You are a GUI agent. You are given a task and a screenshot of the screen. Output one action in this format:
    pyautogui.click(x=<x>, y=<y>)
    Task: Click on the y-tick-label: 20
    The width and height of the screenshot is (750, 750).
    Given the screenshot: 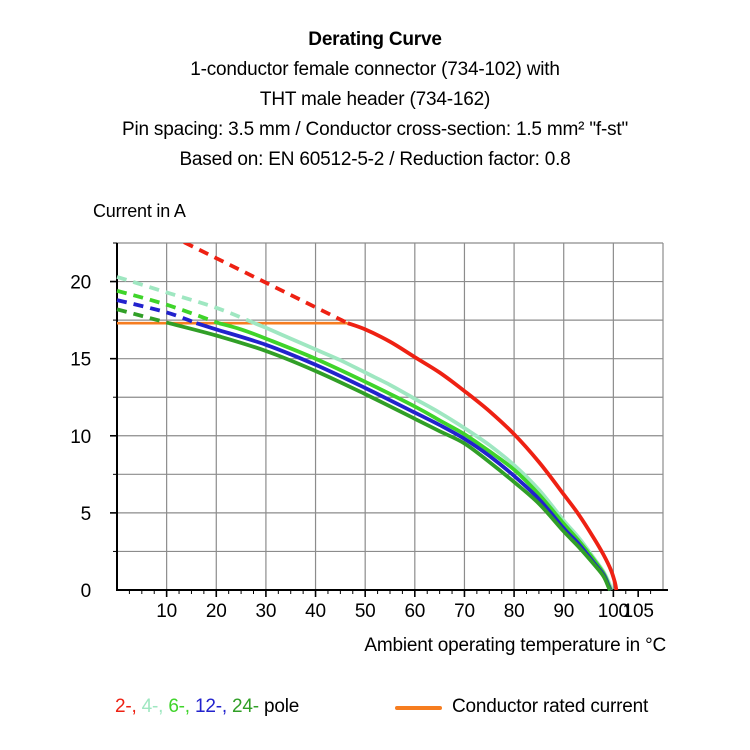 What is the action you would take?
    pyautogui.click(x=80, y=283)
    